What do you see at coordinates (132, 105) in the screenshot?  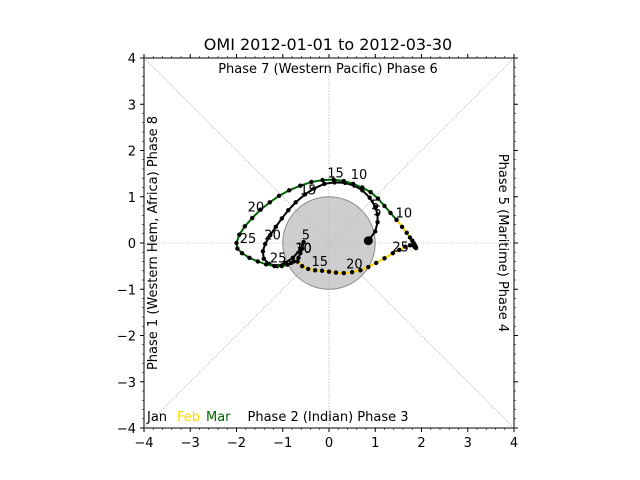 I see `y-tick-label: 3` at bounding box center [132, 105].